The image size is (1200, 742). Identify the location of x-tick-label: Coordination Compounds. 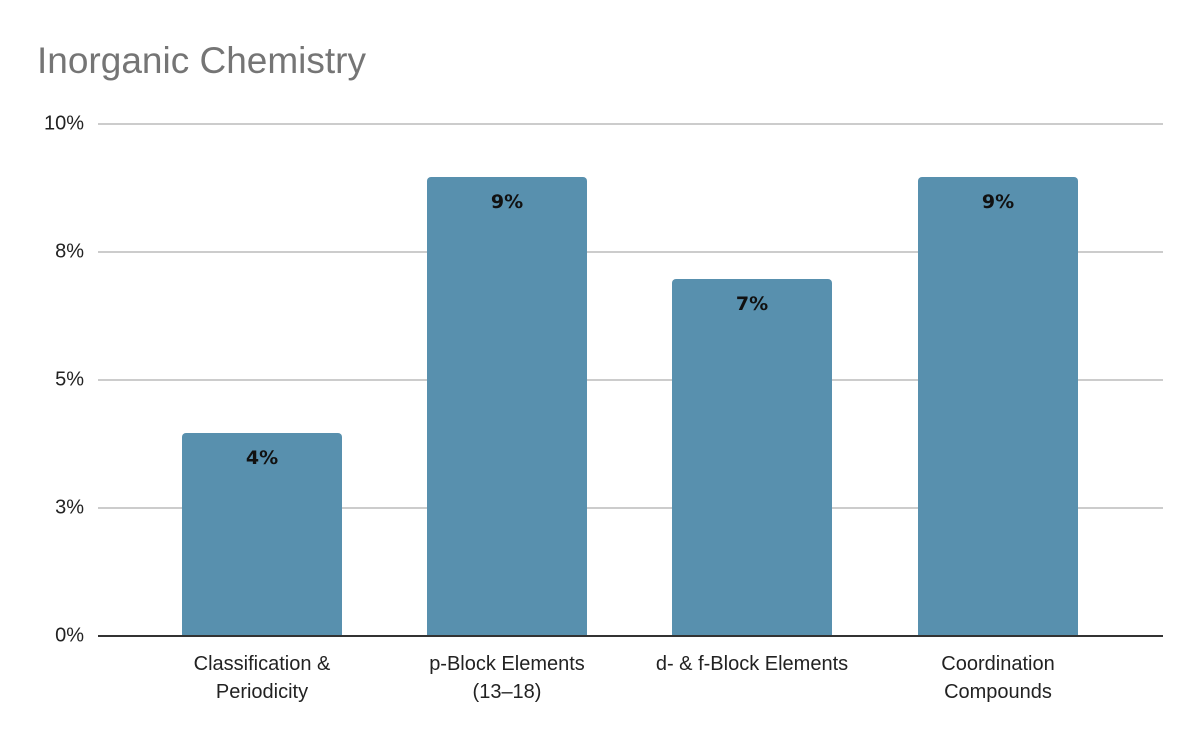
(998, 678).